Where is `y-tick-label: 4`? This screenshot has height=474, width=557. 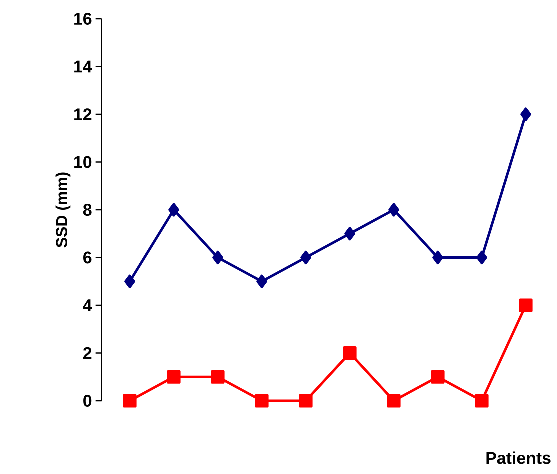
y-tick-label: 4 is located at coordinates (87, 306).